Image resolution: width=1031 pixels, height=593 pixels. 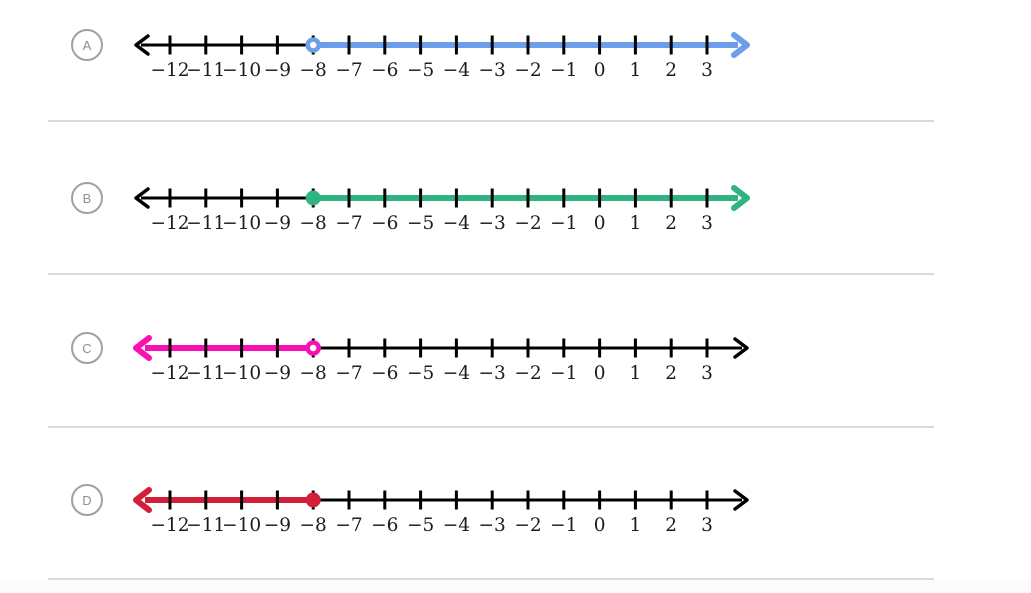 I want to click on option-label-c: C, so click(x=87, y=348).